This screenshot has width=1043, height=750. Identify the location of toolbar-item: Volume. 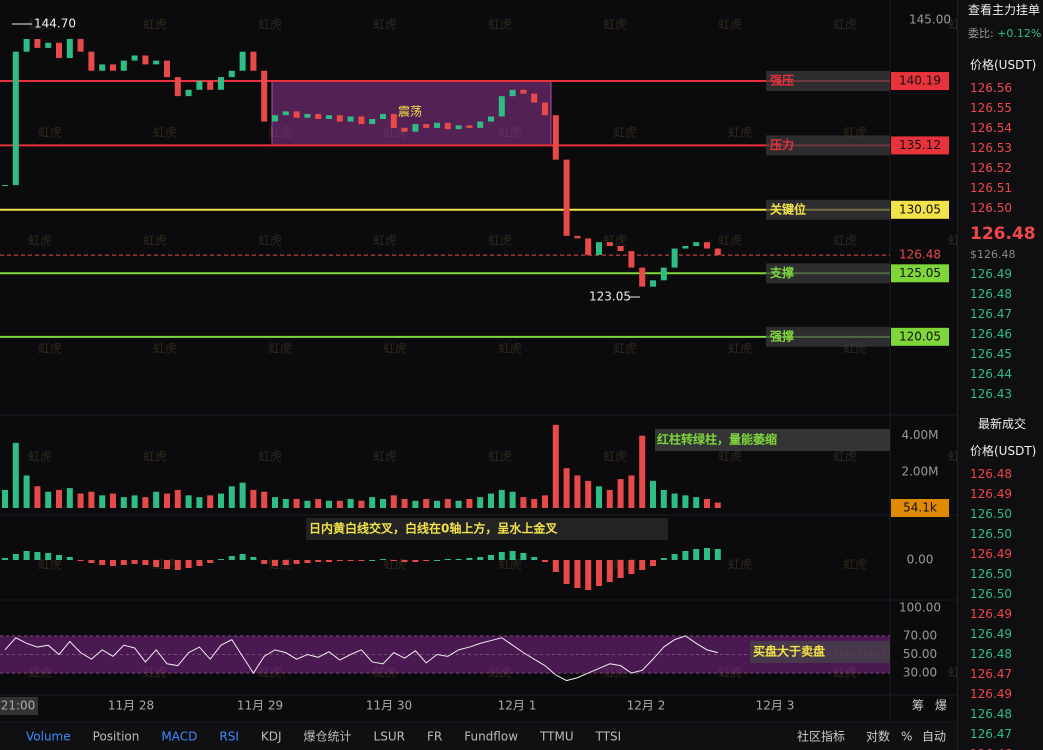
(48, 737).